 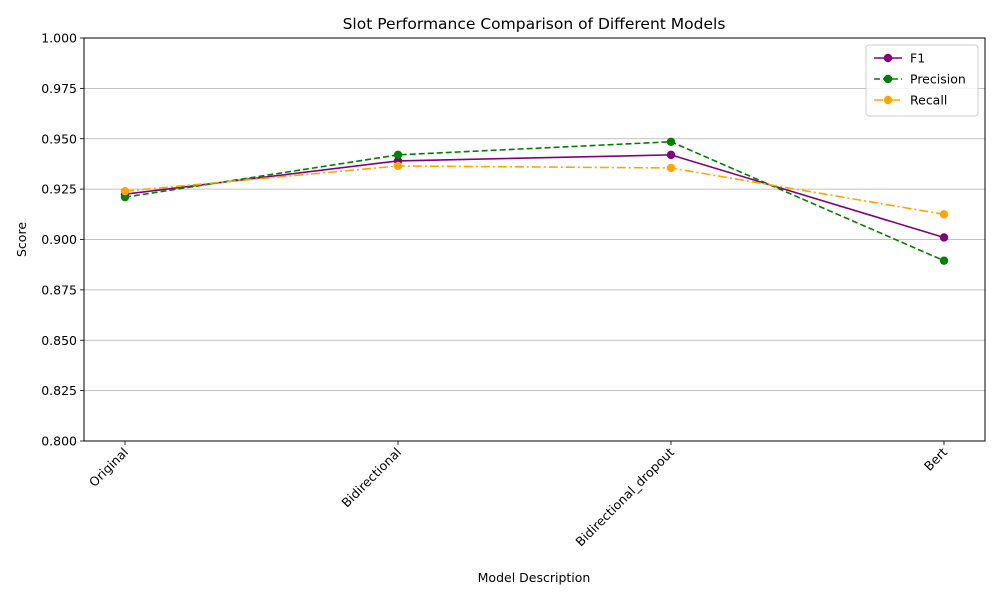 What do you see at coordinates (59, 390) in the screenshot?
I see `y-tick-label: 0.825` at bounding box center [59, 390].